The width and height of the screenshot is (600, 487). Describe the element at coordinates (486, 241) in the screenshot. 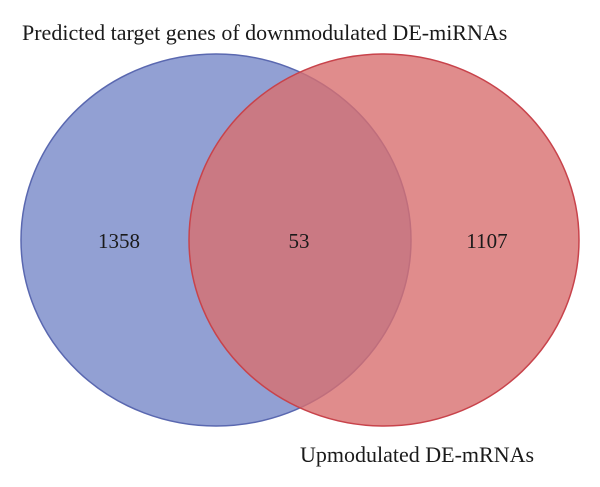

I see `right-only-count: 1107` at that location.